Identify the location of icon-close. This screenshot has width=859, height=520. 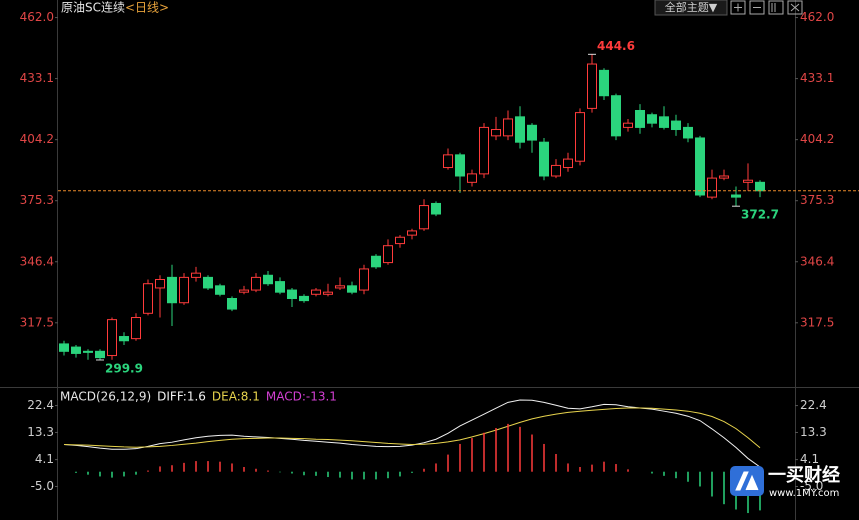
(795, 7).